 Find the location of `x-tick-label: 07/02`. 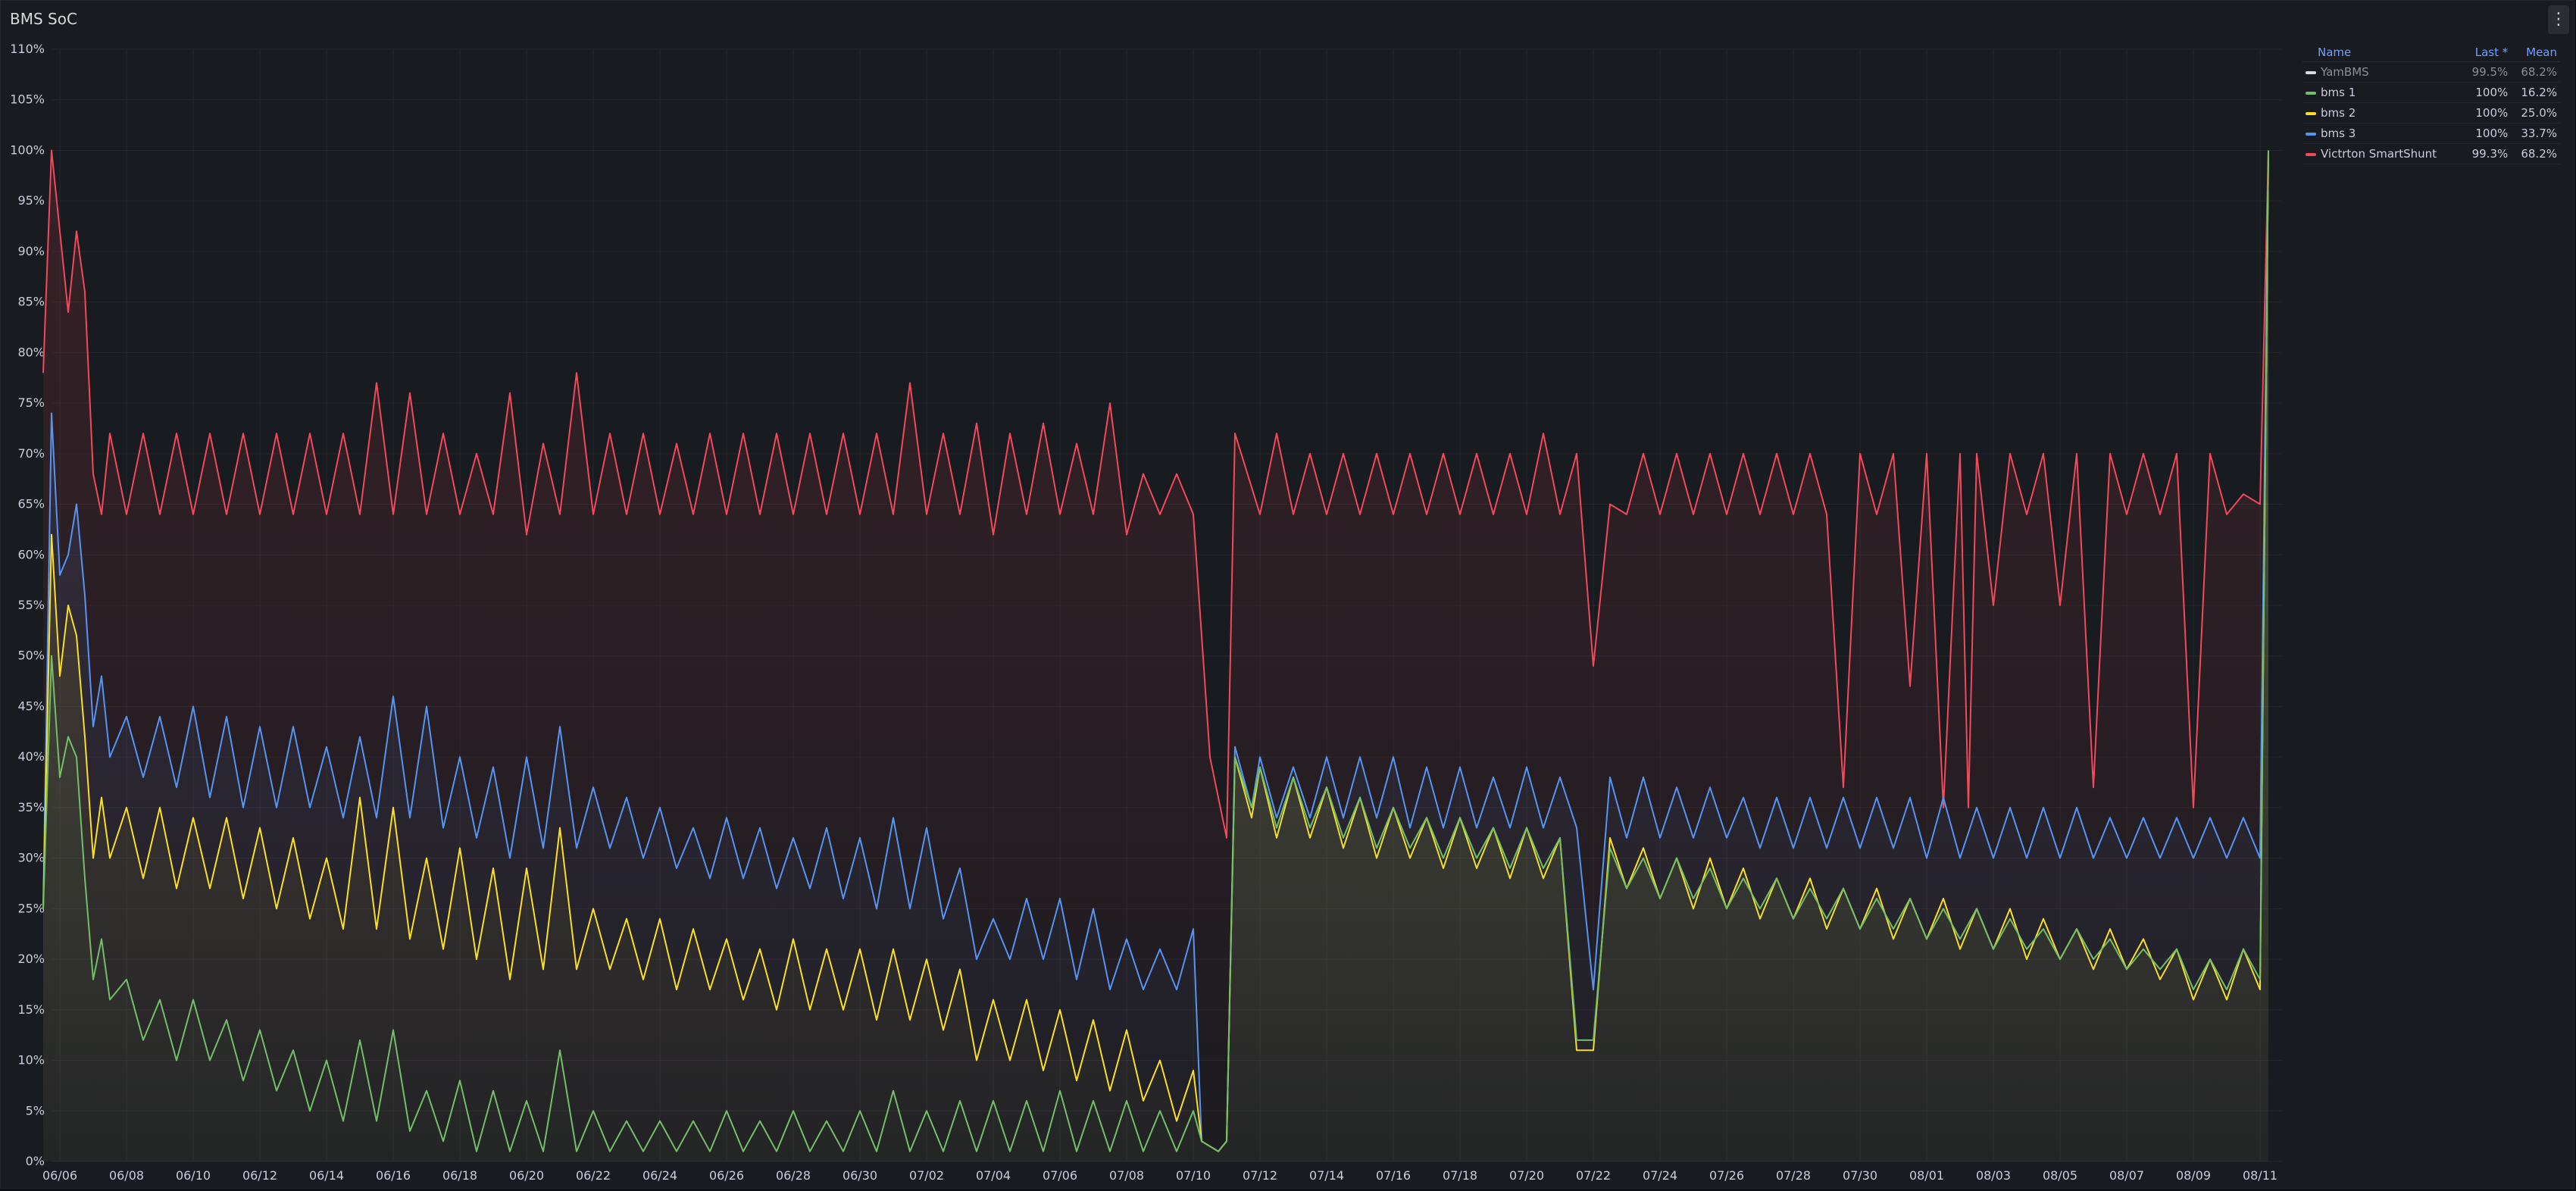

x-tick-label: 07/02 is located at coordinates (927, 1176).